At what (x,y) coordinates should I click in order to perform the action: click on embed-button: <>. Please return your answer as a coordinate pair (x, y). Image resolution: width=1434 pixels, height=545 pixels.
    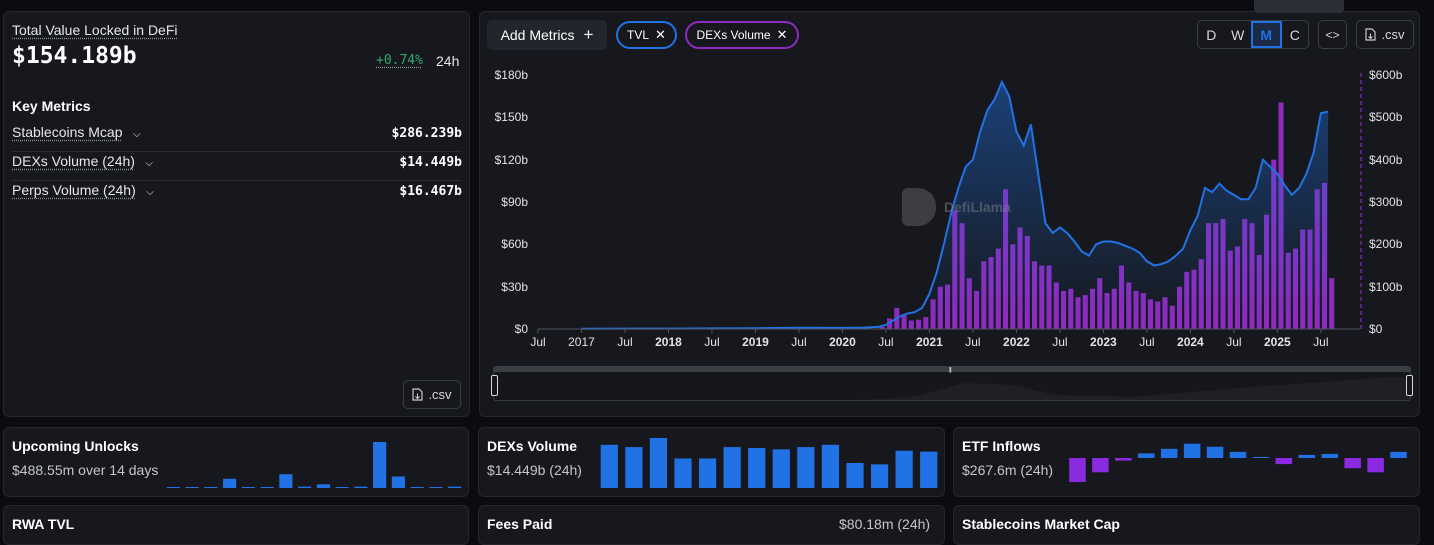
    Looking at the image, I should click on (1332, 34).